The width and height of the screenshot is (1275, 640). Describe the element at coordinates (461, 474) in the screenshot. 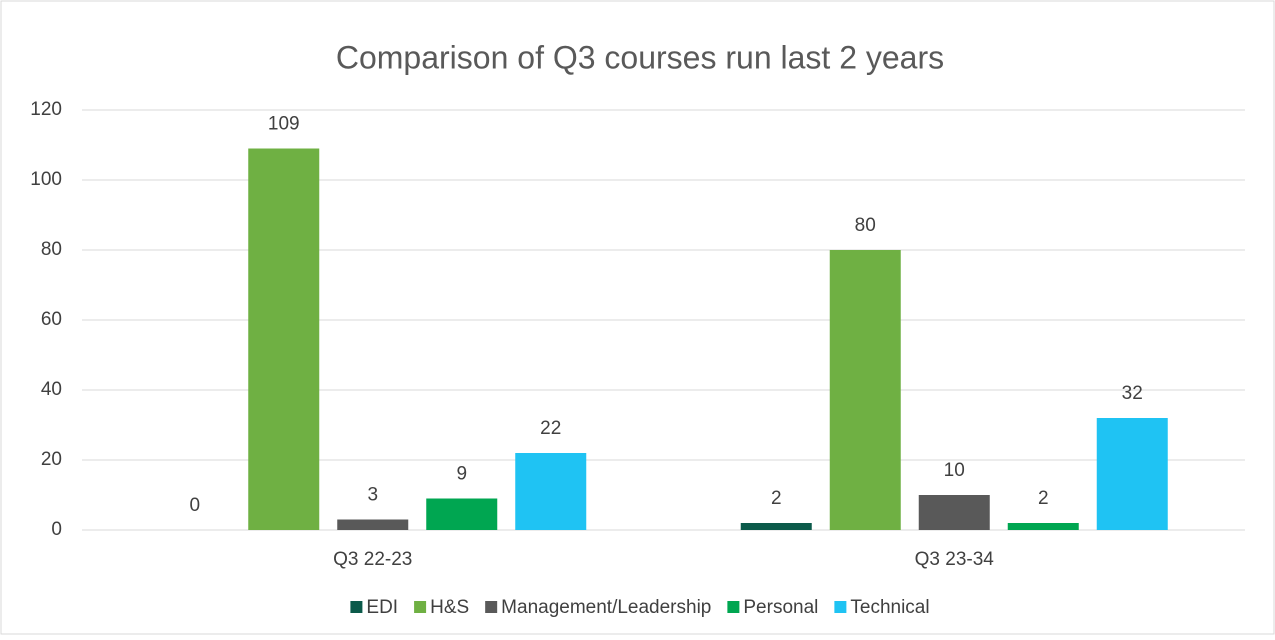

I see `data-label: 9` at that location.